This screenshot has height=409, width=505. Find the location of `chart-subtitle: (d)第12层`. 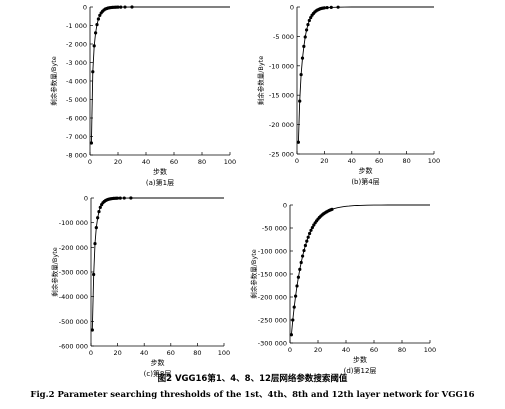

chart-subtitle: (d)第12层 is located at coordinates (360, 370).